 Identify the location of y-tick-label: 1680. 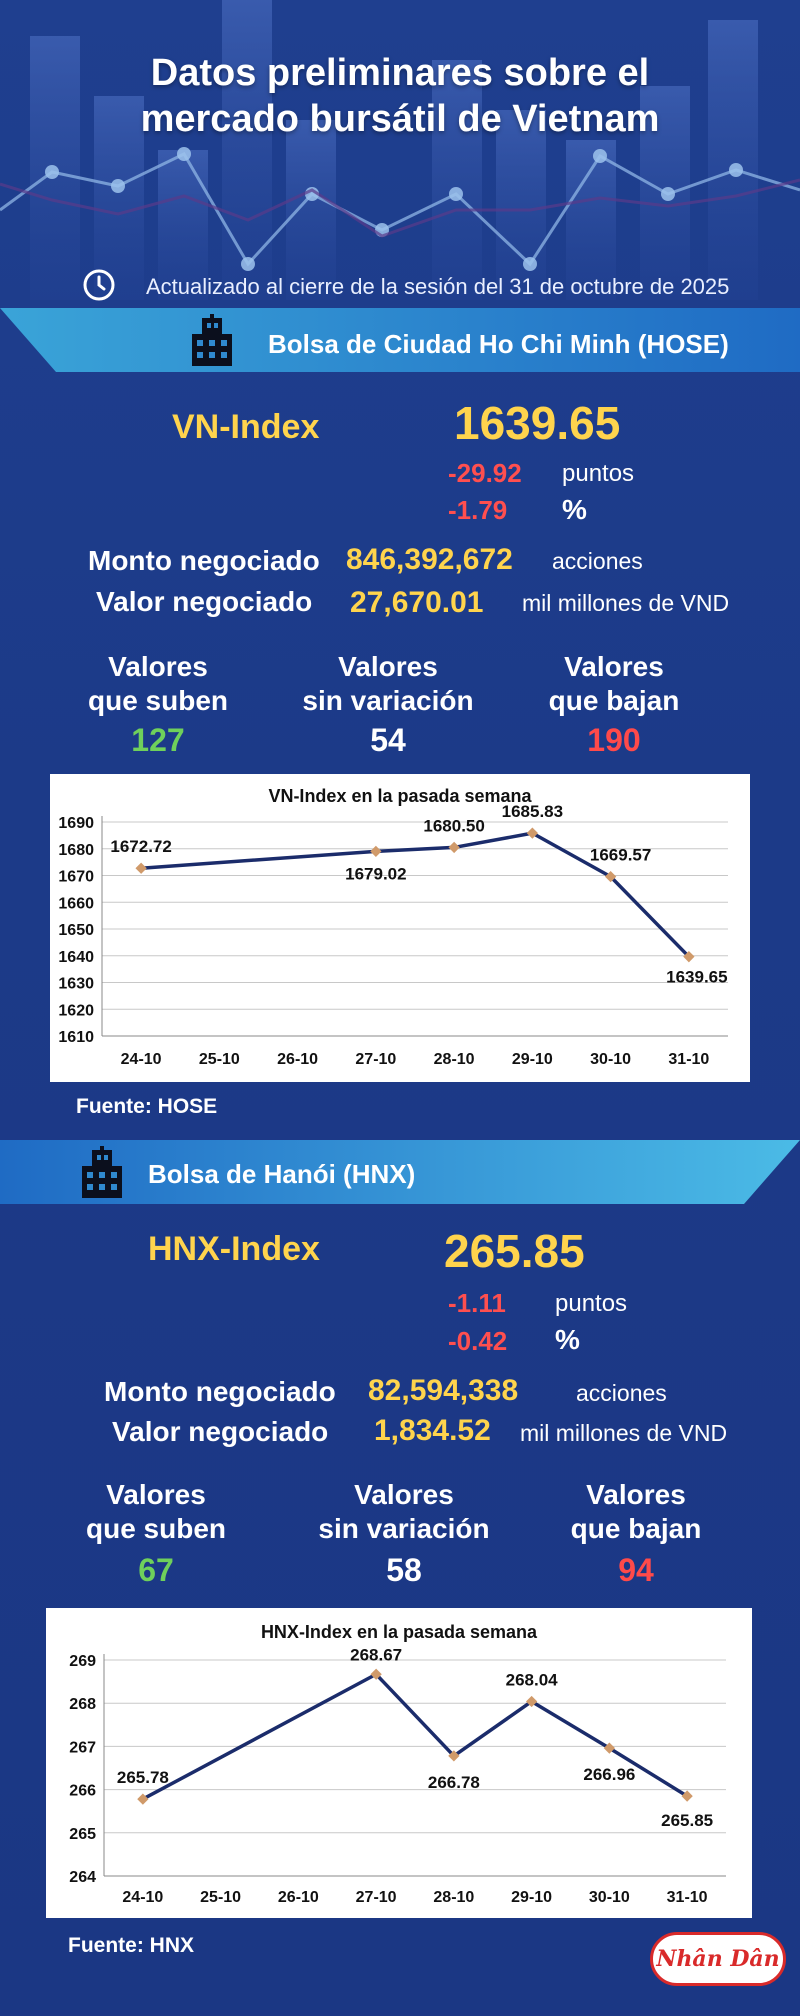
(76, 850).